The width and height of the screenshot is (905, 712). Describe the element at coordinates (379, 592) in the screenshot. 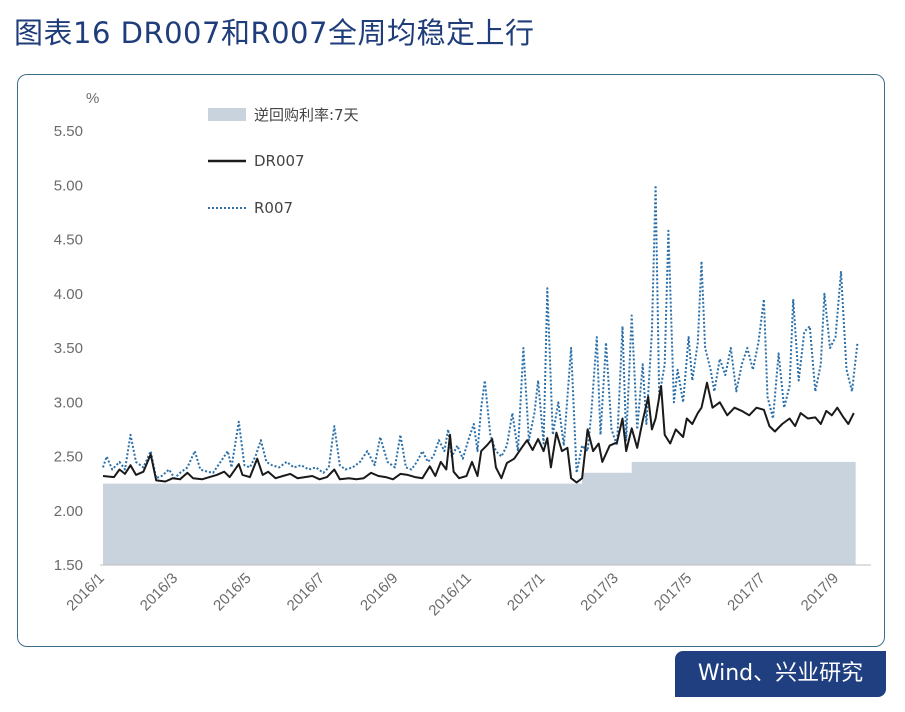

I see `x-tick-label: 2016/9` at that location.